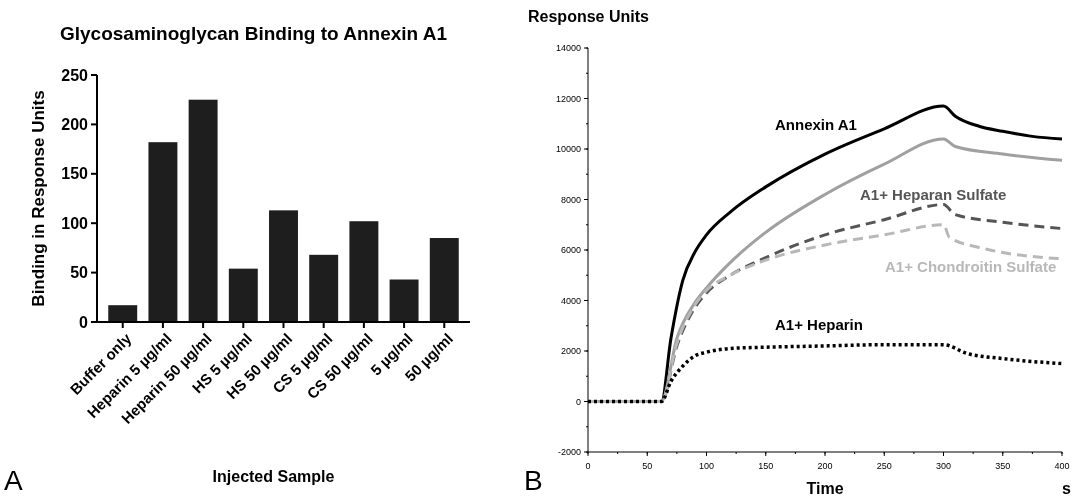 This screenshot has width=1077, height=497. Describe the element at coordinates (816, 124) in the screenshot. I see `series-label: Annexin A1` at that location.